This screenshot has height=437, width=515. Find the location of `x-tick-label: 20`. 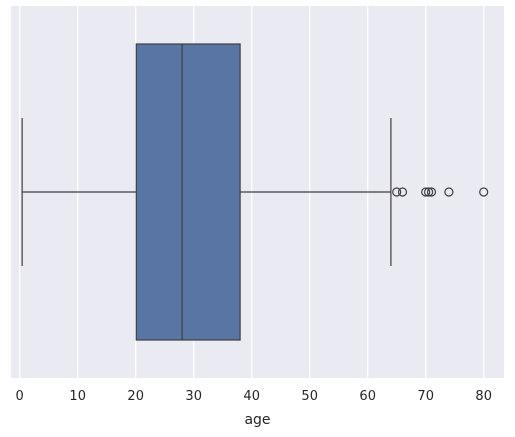

x-tick-label: 20 is located at coordinates (135, 396).